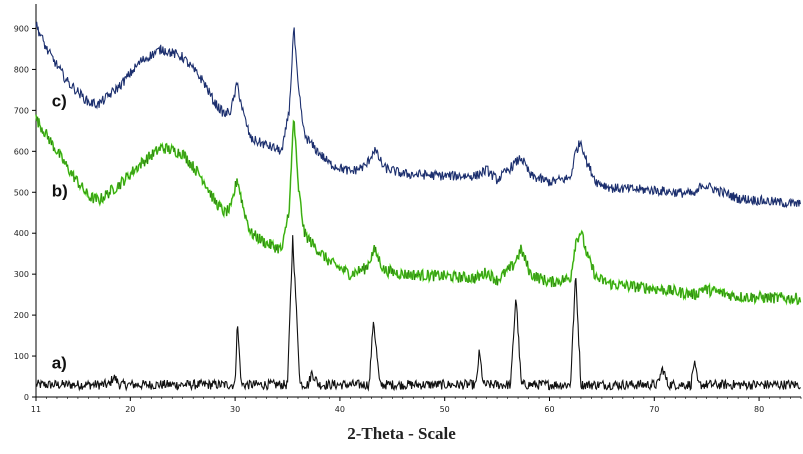 Image resolution: width=803 pixels, height=454 pixels. What do you see at coordinates (654, 409) in the screenshot?
I see `x-tick-label: 70` at bounding box center [654, 409].